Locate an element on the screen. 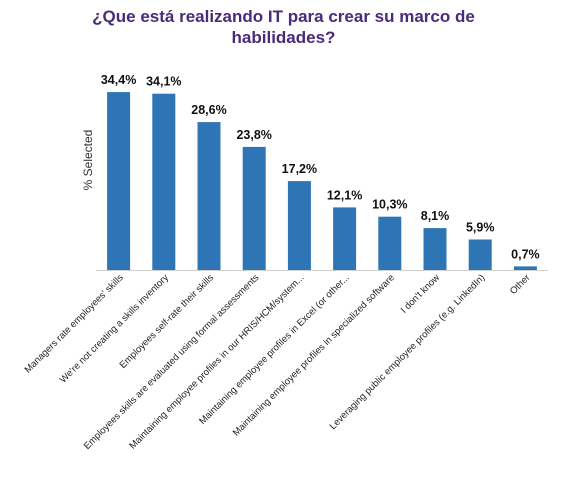  category-label: Employees self-rate their skills is located at coordinates (167, 321).